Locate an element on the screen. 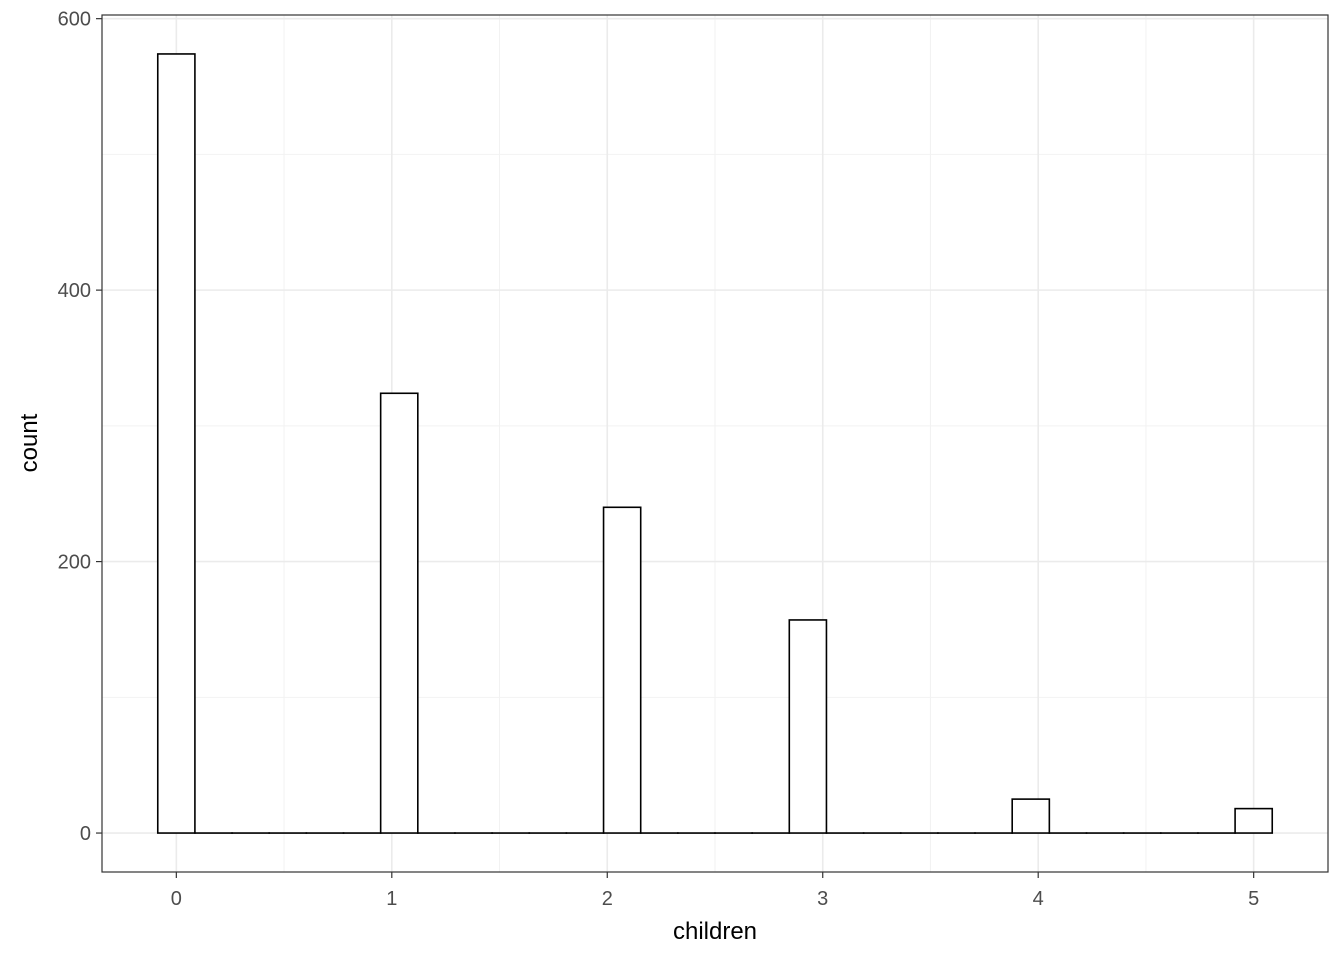 This screenshot has height=960, width=1344. x-tick-label: 3 is located at coordinates (822, 899).